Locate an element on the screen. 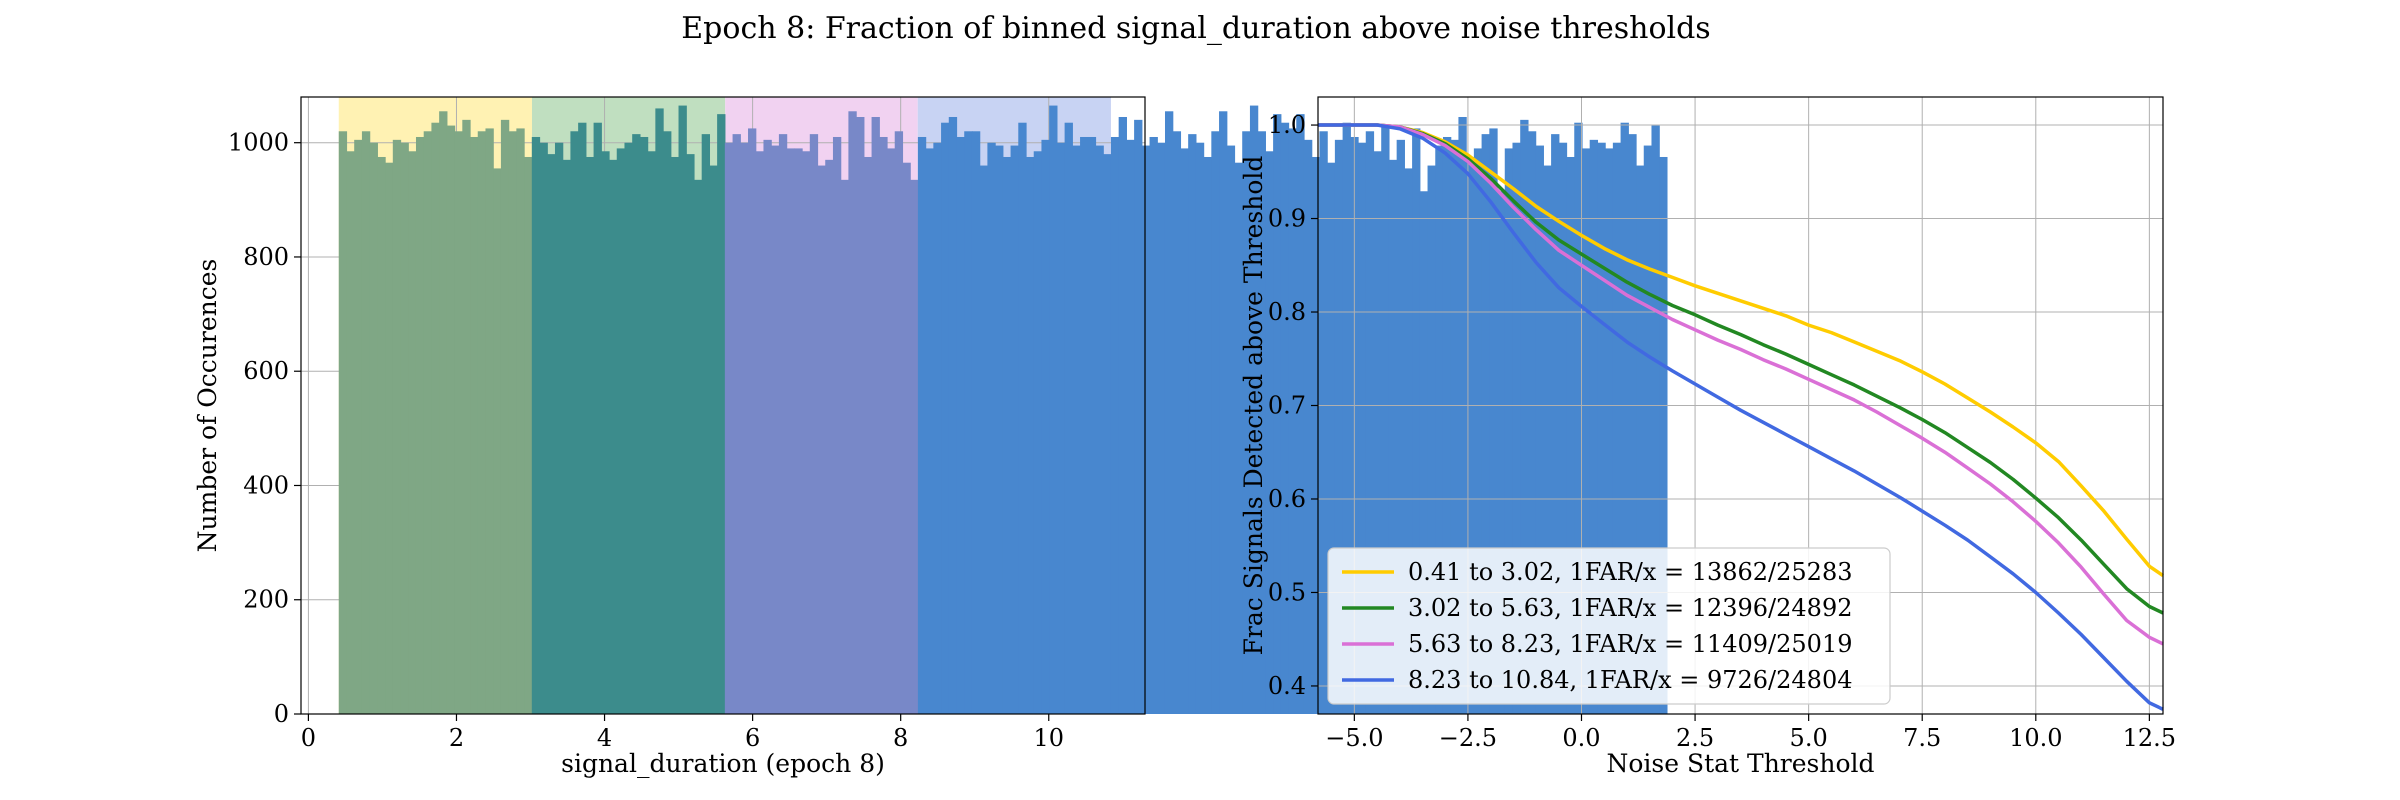  x-tick-label: −5.0 is located at coordinates (1354, 738).